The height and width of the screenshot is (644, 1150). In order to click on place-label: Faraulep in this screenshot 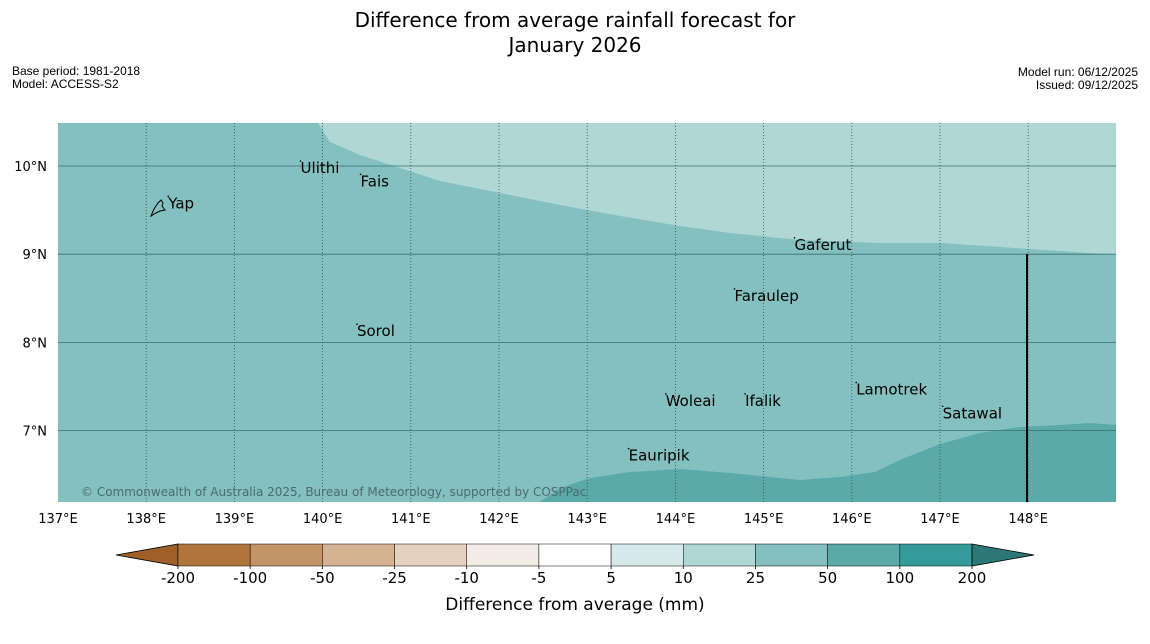, I will do `click(766, 296)`.